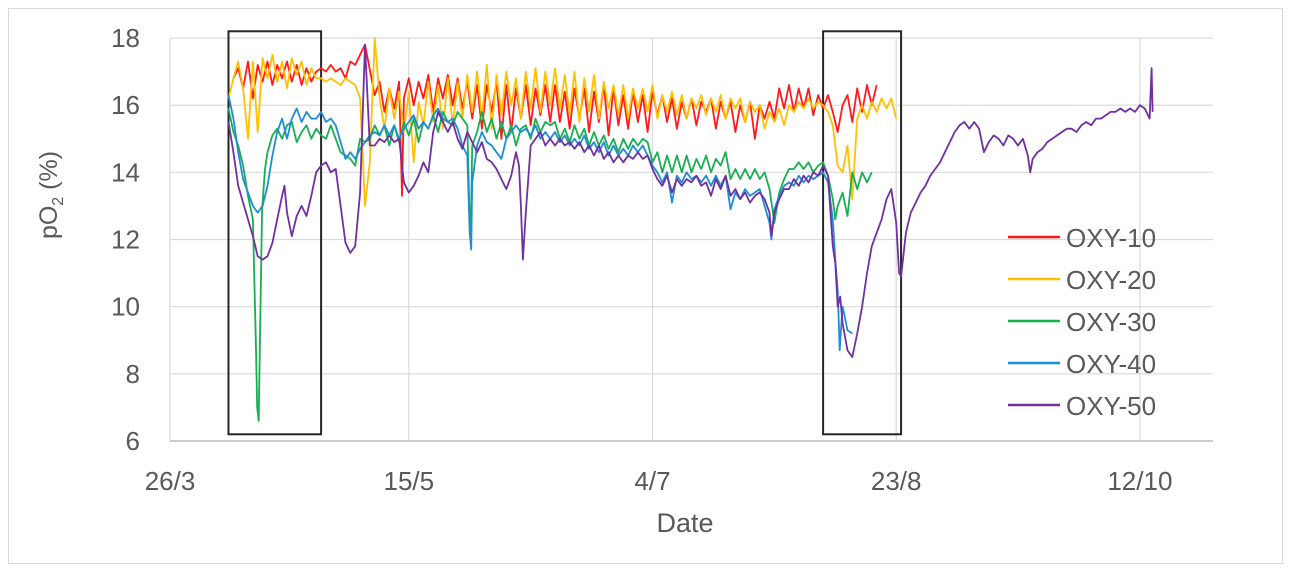 The image size is (1291, 570). Describe the element at coordinates (133, 374) in the screenshot. I see `y-tick-label: 8` at that location.